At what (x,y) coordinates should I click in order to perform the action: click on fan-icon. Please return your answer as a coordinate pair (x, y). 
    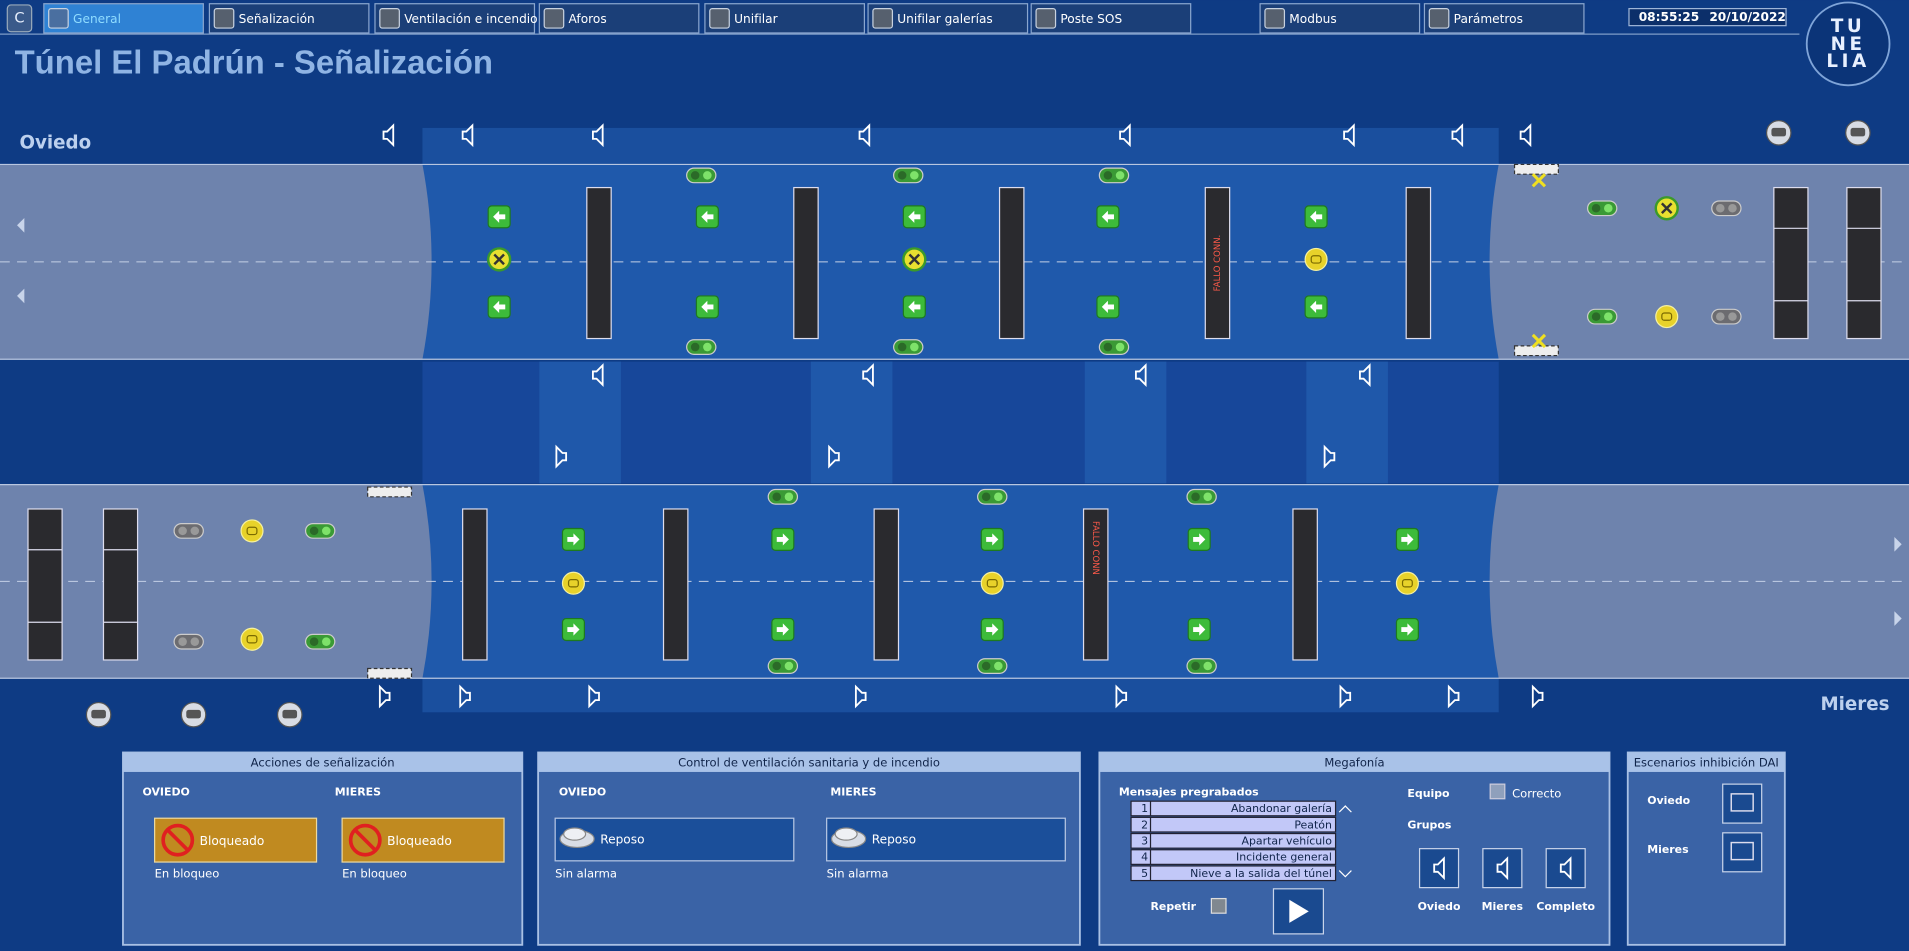
    Looking at the image, I should click on (575, 834).